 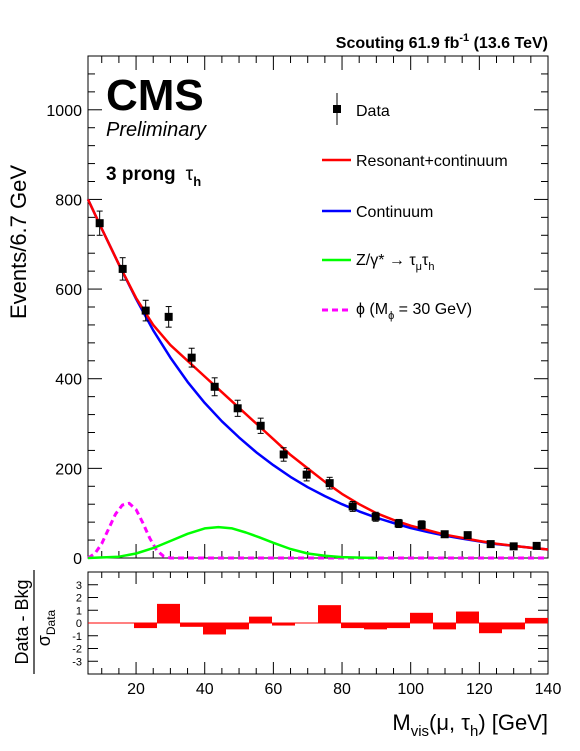 I want to click on legend-continuum-label: Continuum, so click(x=394, y=212).